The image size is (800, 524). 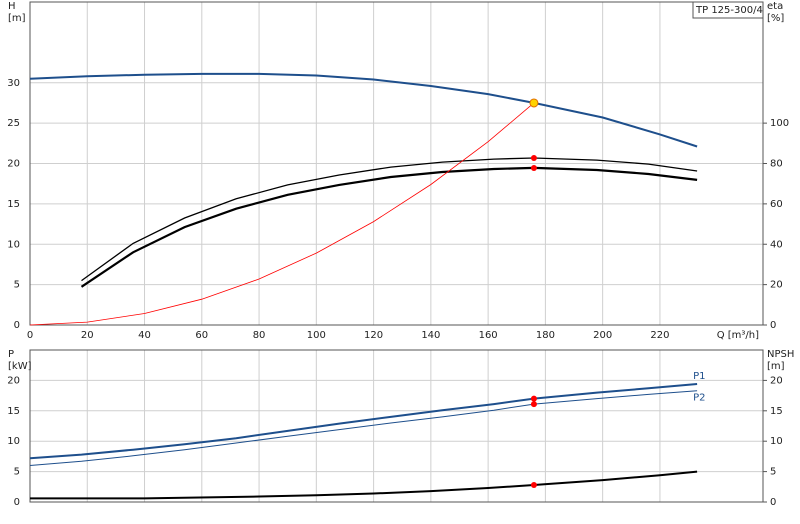 What do you see at coordinates (776, 366) in the screenshot?
I see `y2-axis-unit: [m]` at bounding box center [776, 366].